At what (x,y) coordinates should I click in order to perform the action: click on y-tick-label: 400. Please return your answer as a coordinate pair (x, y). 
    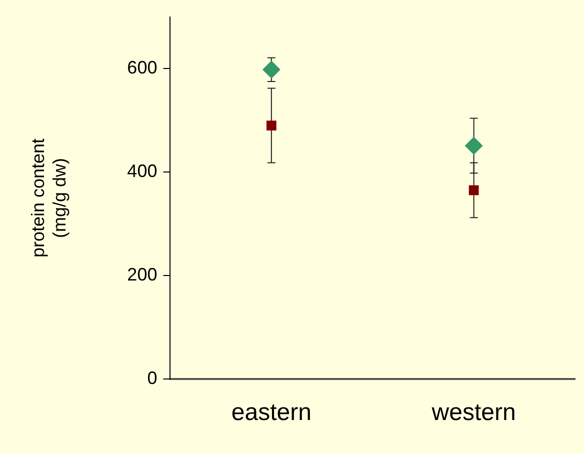
    Looking at the image, I should click on (142, 171).